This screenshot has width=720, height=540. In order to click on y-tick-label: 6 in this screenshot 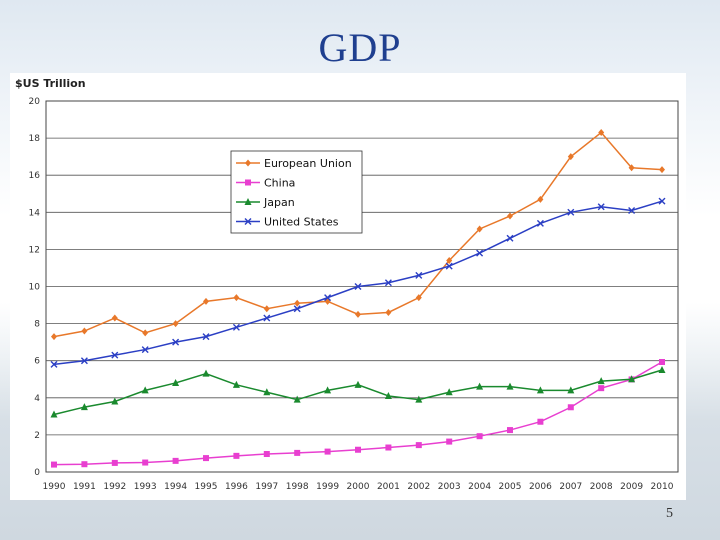, I will do `click(37, 362)`.